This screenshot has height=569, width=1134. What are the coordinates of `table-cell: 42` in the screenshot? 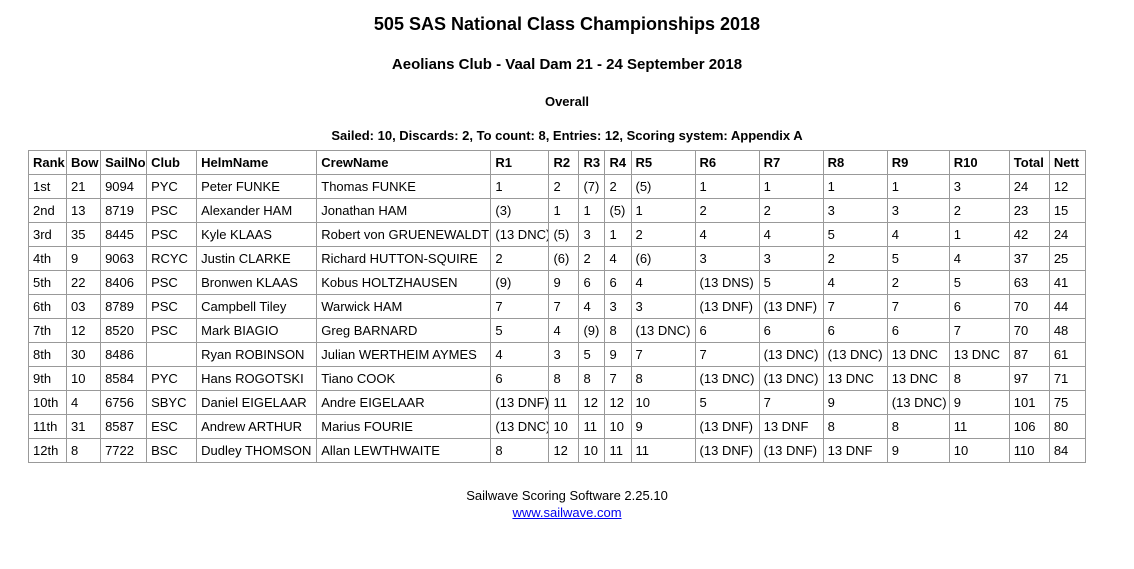 It's located at (1029, 234).